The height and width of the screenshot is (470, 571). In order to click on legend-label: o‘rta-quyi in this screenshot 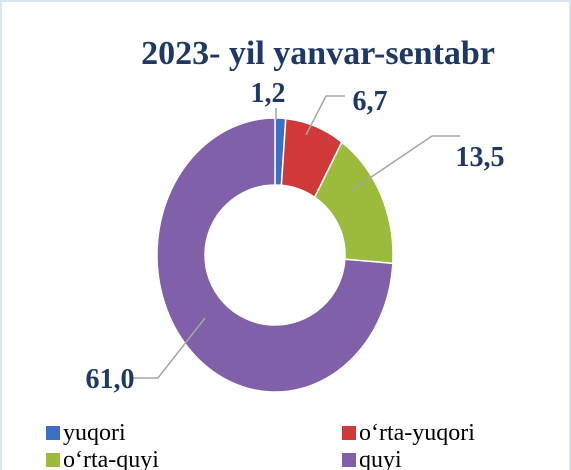, I will do `click(111, 458)`.